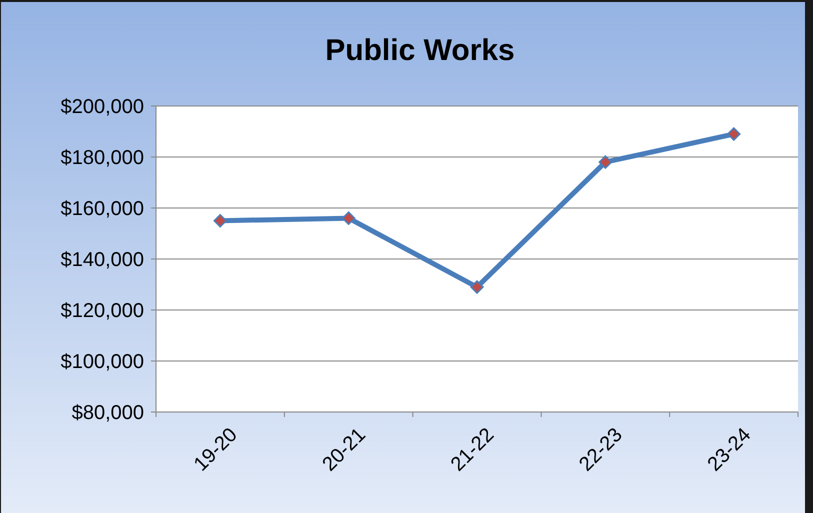 The width and height of the screenshot is (813, 513). Describe the element at coordinates (102, 311) in the screenshot. I see `y-tick-label: $120,000` at that location.